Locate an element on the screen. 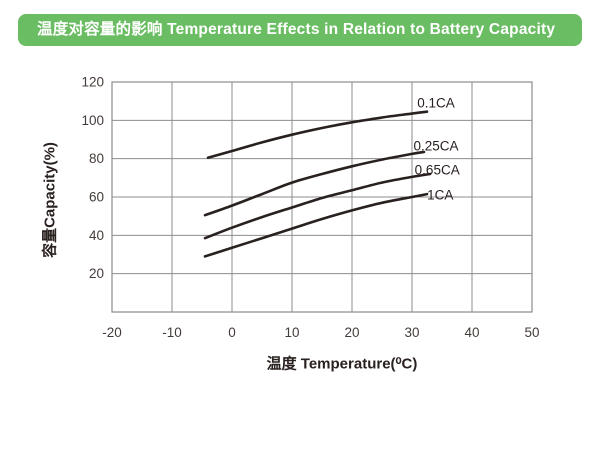 The height and width of the screenshot is (451, 600). series-label-0.25CA: 0.25CA is located at coordinates (435, 146).